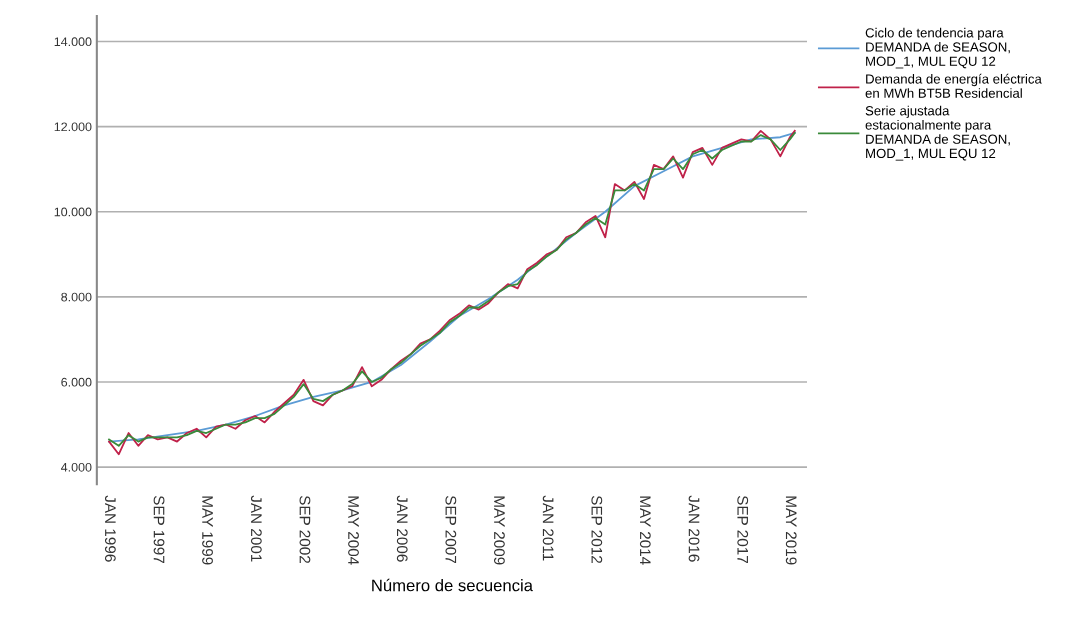  I want to click on y-tick-label: 12.000, so click(73, 127).